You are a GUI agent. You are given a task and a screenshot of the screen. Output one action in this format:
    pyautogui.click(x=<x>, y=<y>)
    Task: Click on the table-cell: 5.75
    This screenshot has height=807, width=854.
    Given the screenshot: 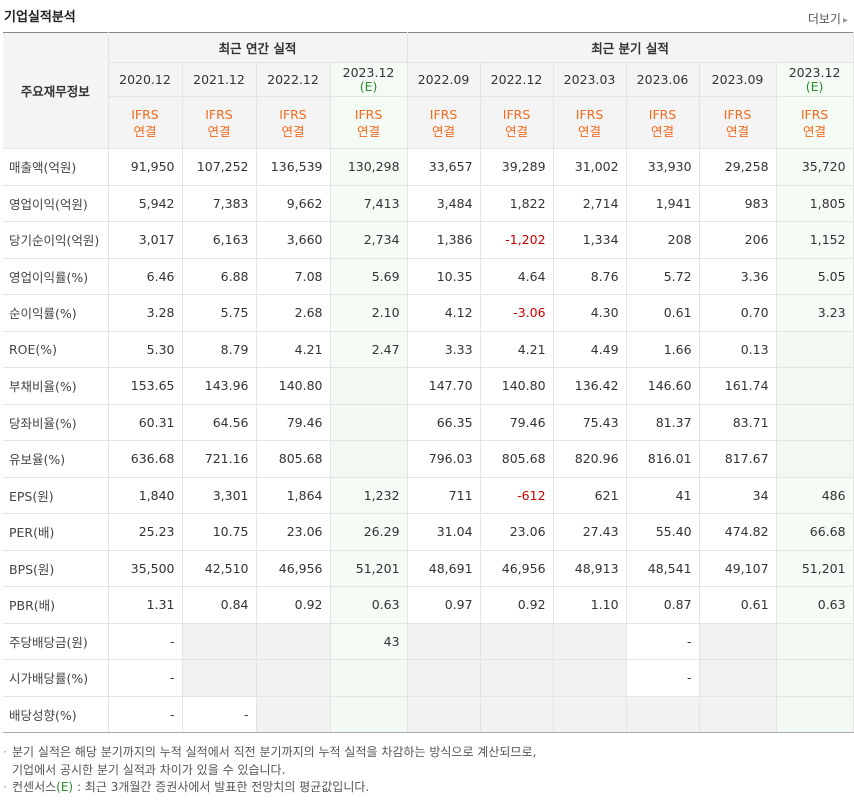 What is the action you would take?
    pyautogui.click(x=219, y=313)
    